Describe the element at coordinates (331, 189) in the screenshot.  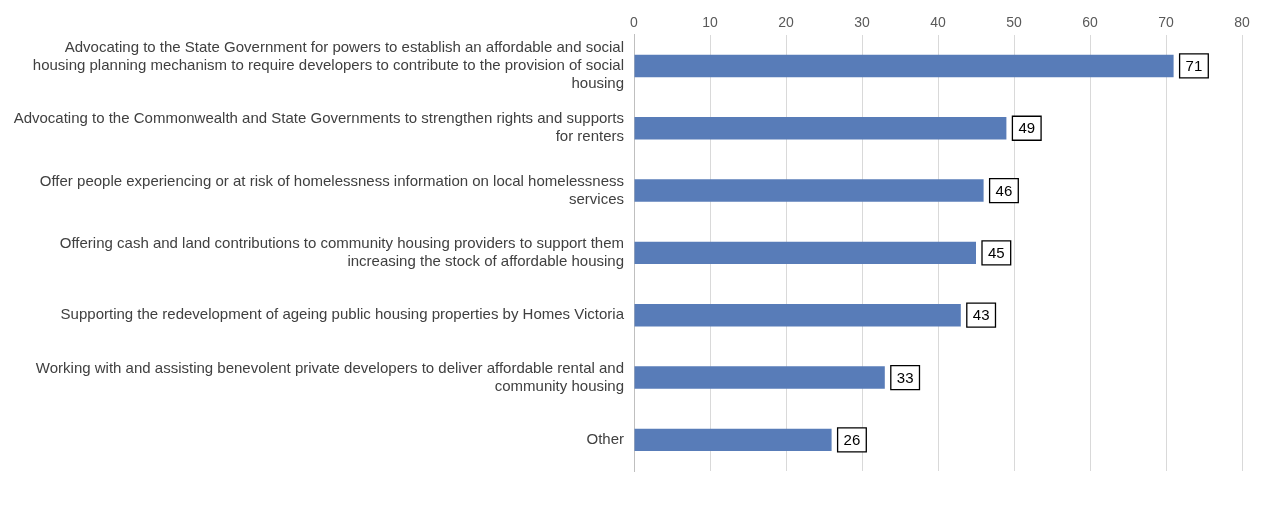
I see `y-tick-label: Offer people experiencing or at risk of homelessness information on local homelessness services` at that location.